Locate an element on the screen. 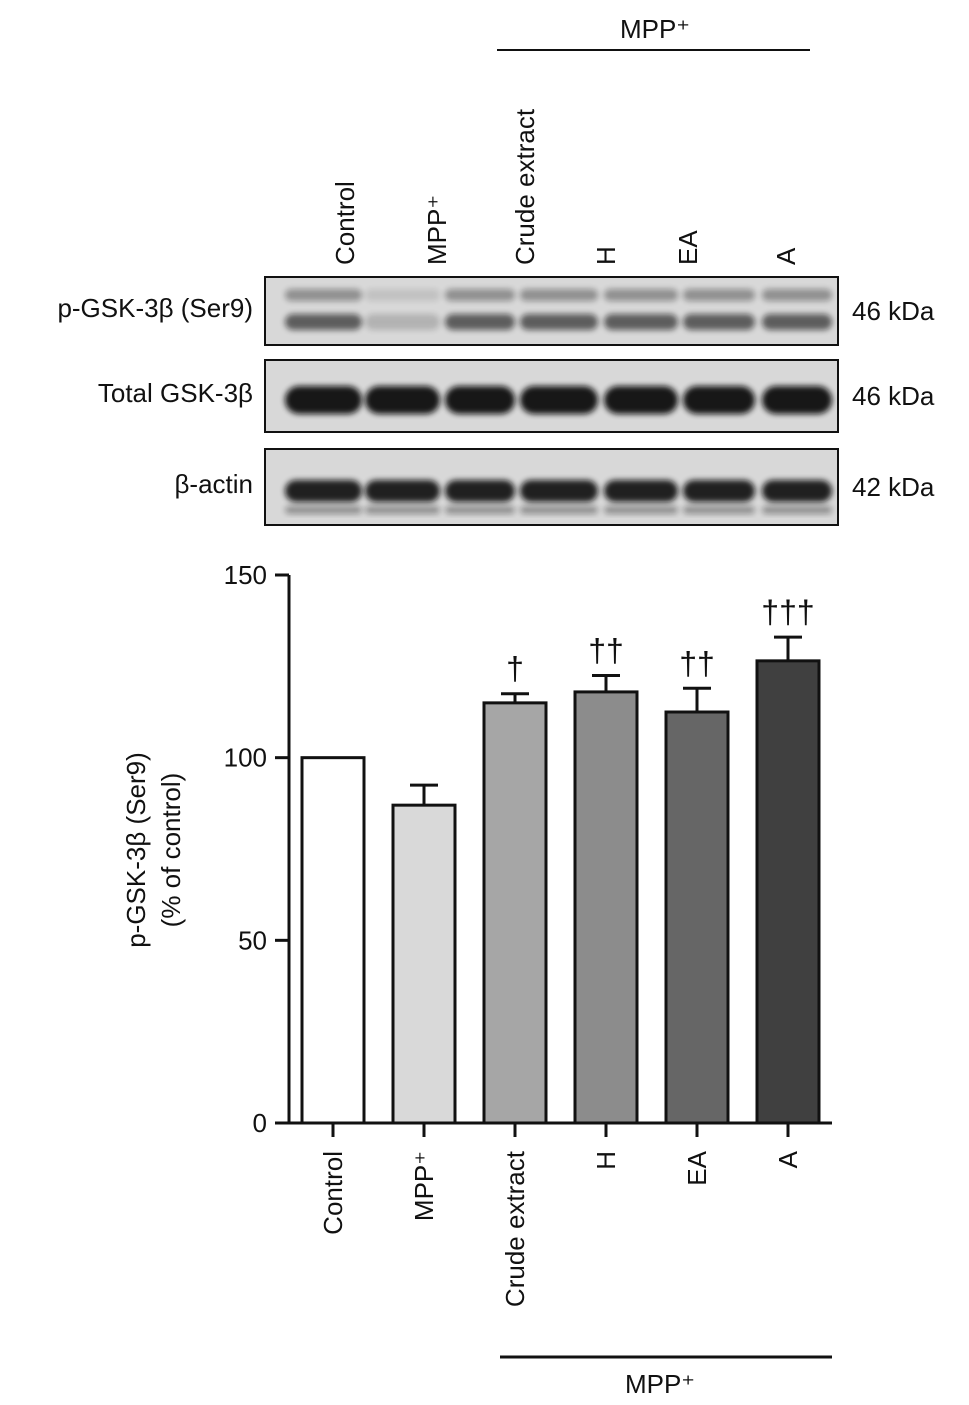  blot-background is located at coordinates (551, 311).